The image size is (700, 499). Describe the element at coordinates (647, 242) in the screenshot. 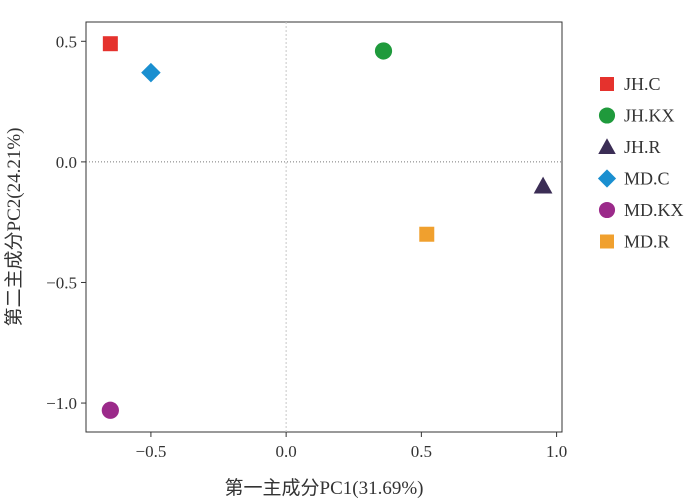

I see `legend-label: MD.R` at that location.